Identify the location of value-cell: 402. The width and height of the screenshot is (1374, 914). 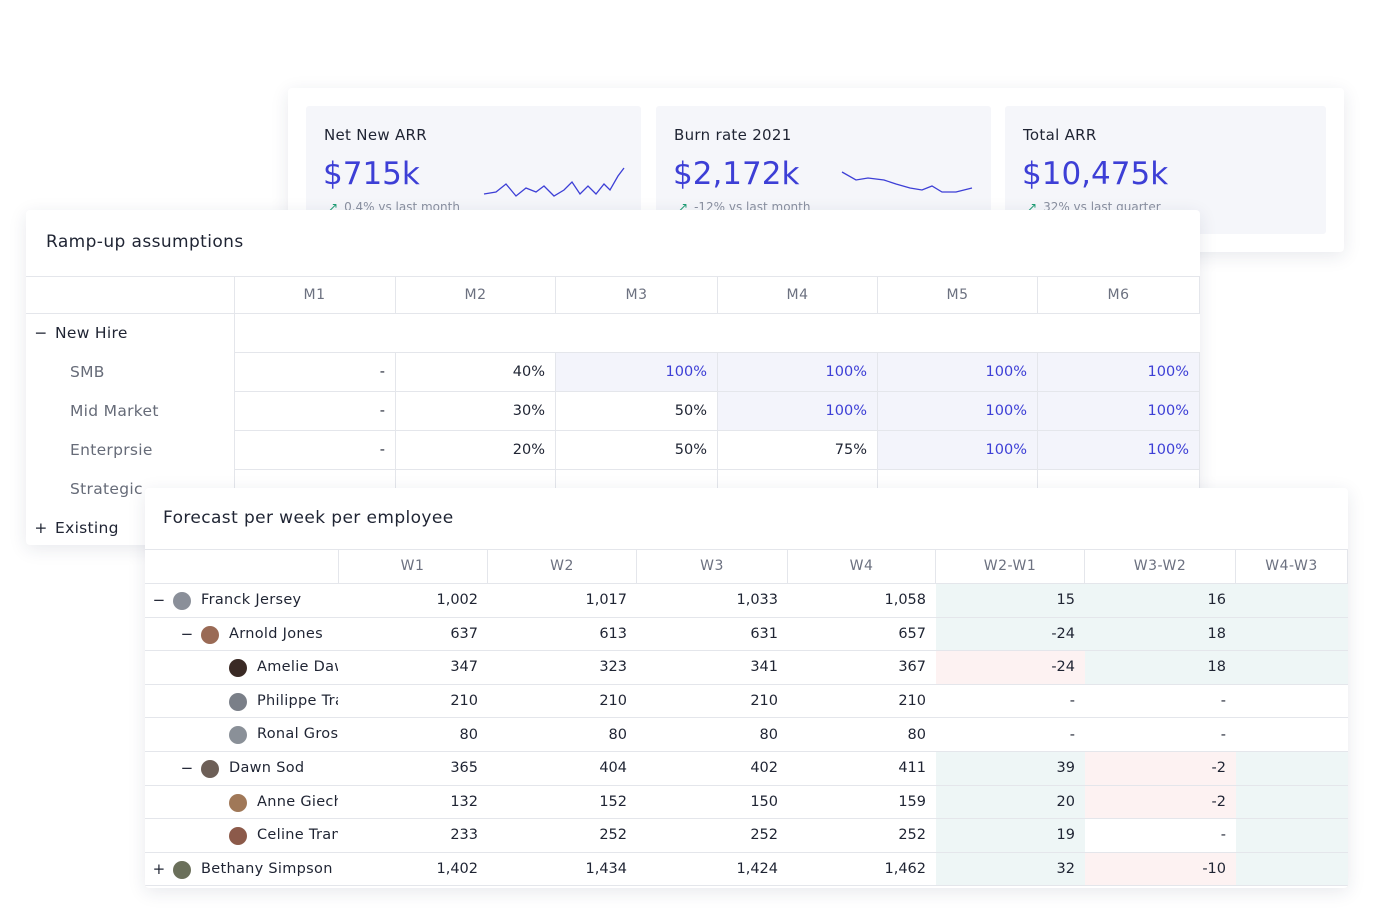
(712, 769).